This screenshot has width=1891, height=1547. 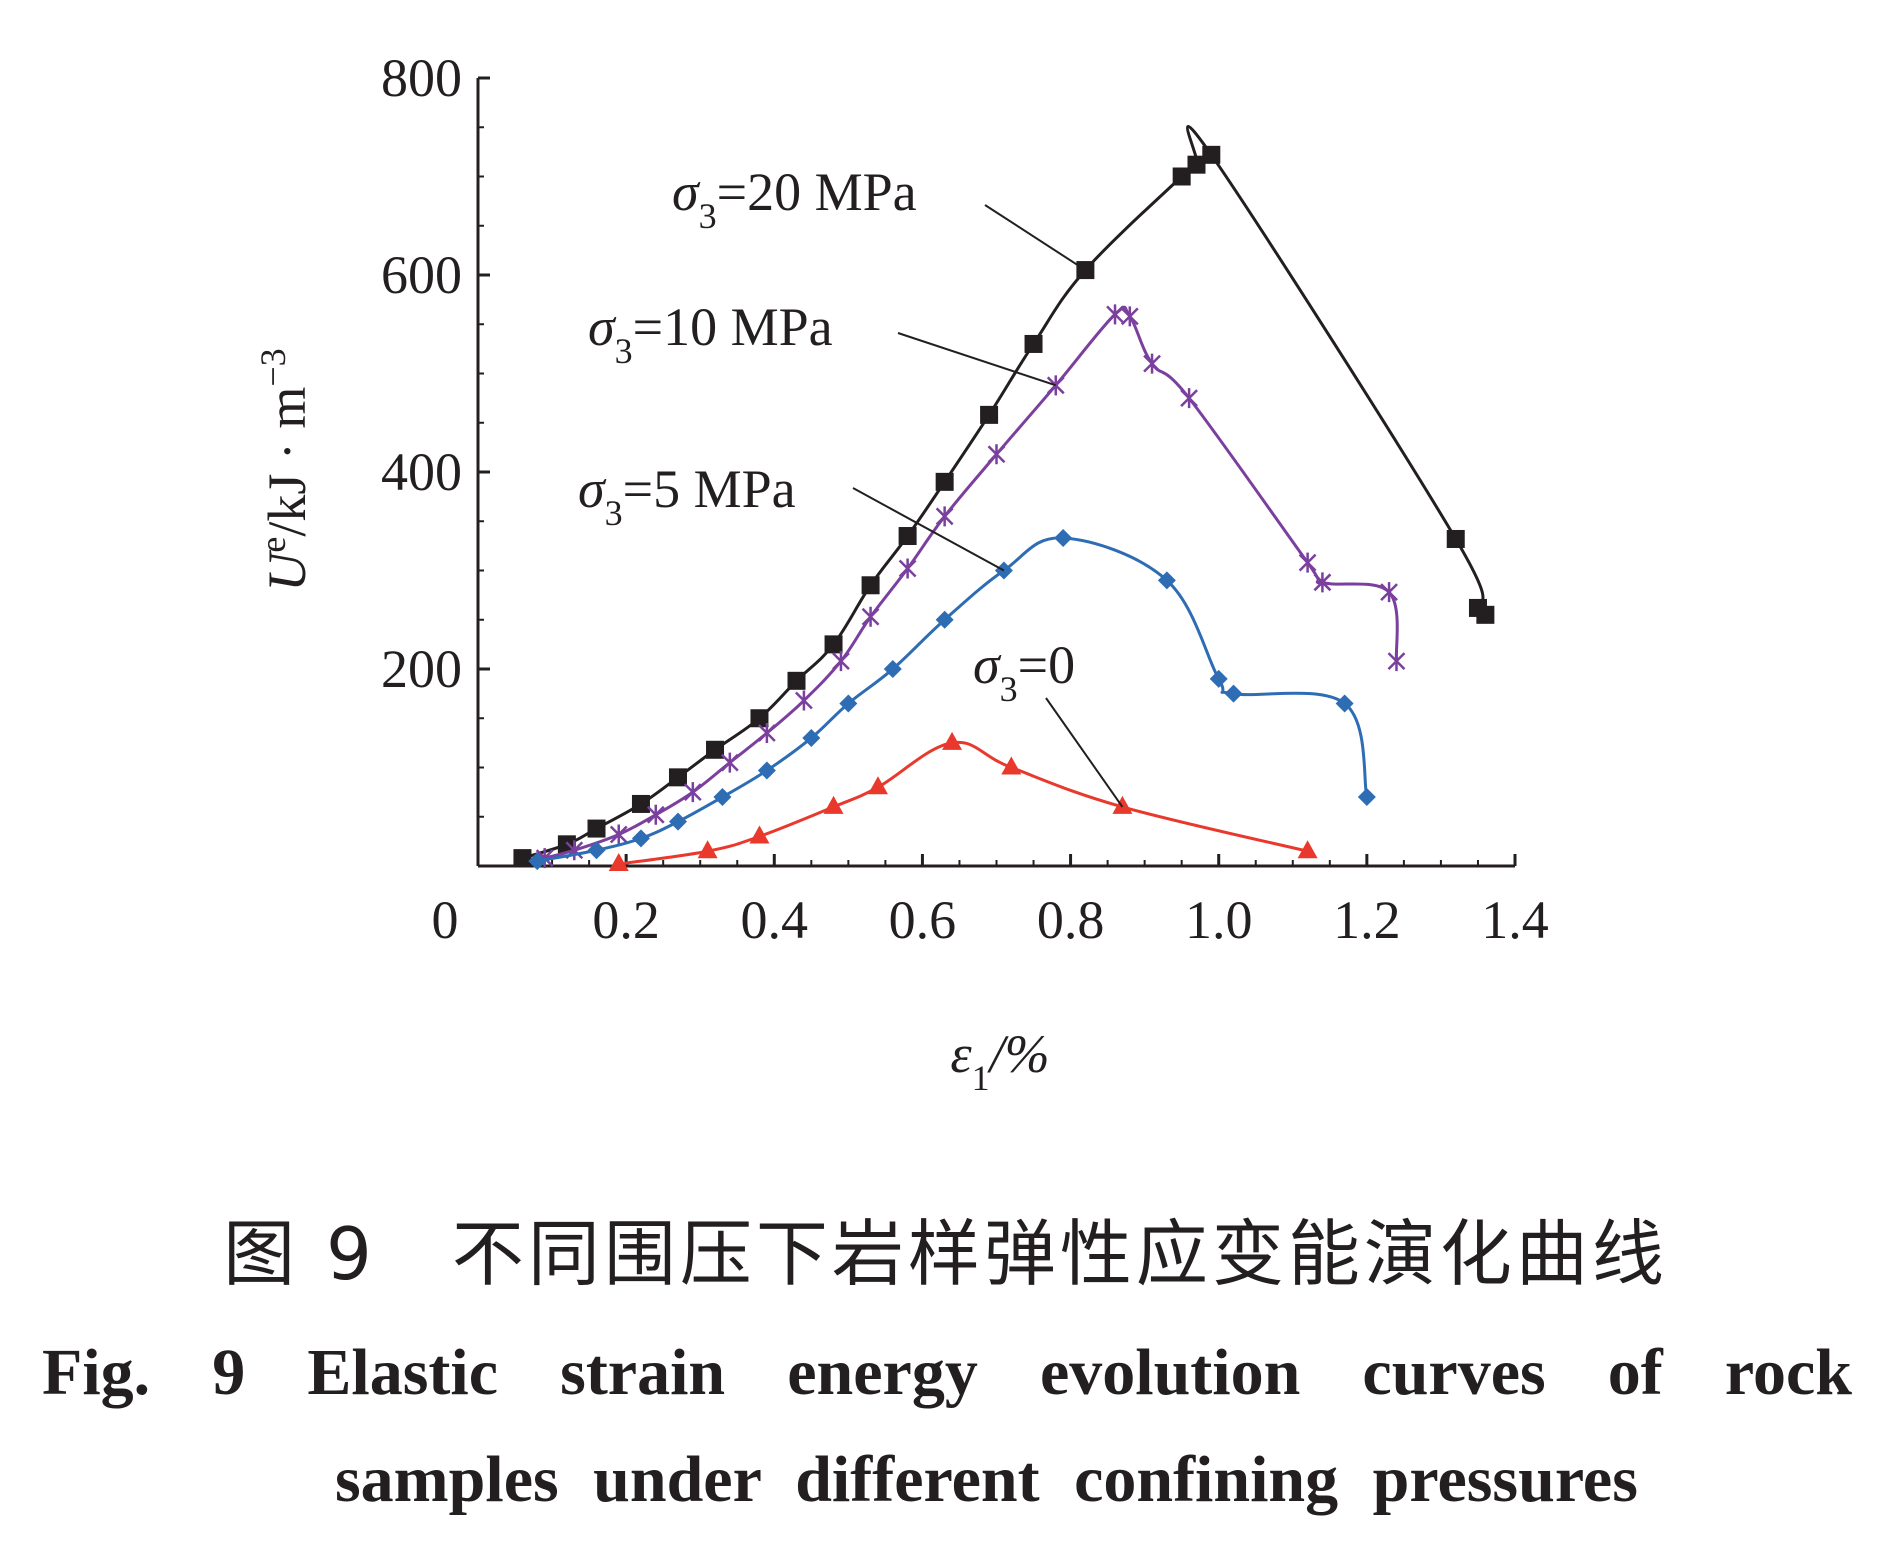 What do you see at coordinates (421, 472) in the screenshot?
I see `y-tick-label: 400` at bounding box center [421, 472].